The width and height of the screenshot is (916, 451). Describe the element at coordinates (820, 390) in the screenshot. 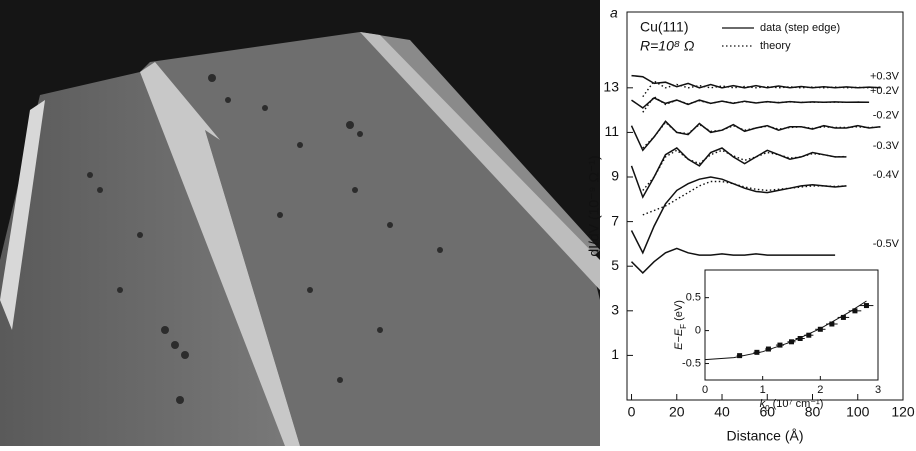

I see `inset-x-tick-label: 2` at that location.